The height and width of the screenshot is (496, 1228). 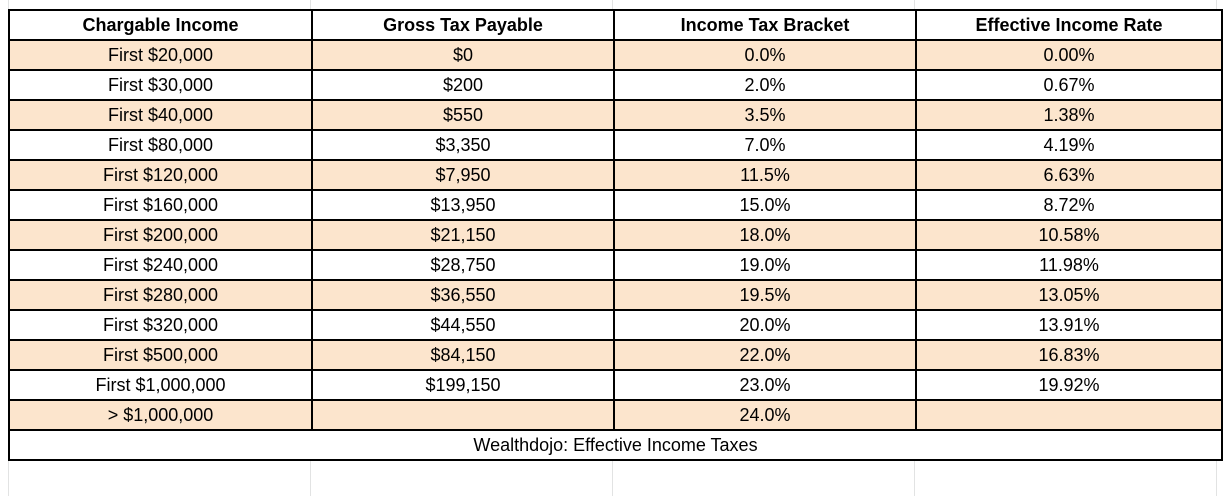 I want to click on cell-gross-tax-payable: $199,150, so click(x=463, y=385).